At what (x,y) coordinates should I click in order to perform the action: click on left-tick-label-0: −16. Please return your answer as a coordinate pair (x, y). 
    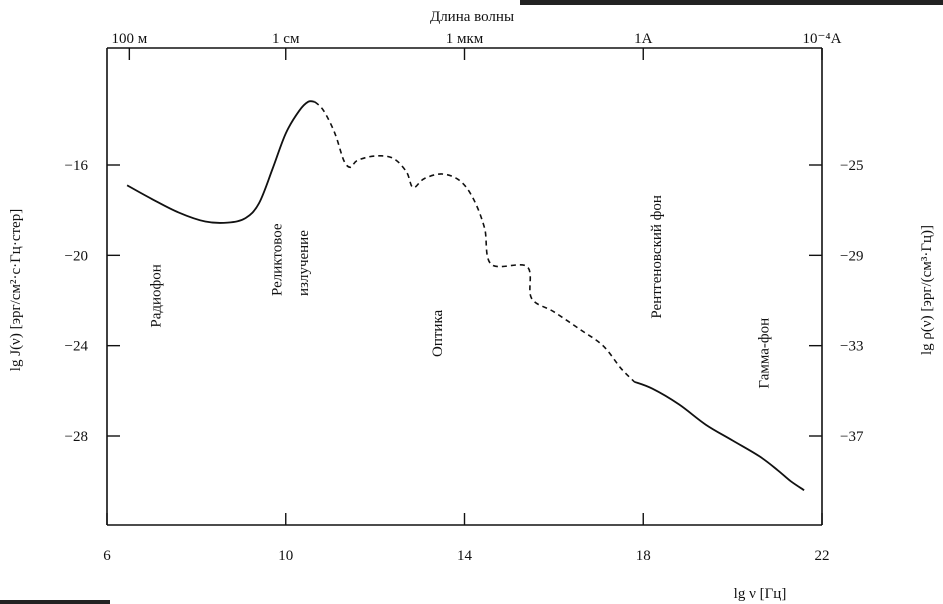
    Looking at the image, I should click on (77, 166).